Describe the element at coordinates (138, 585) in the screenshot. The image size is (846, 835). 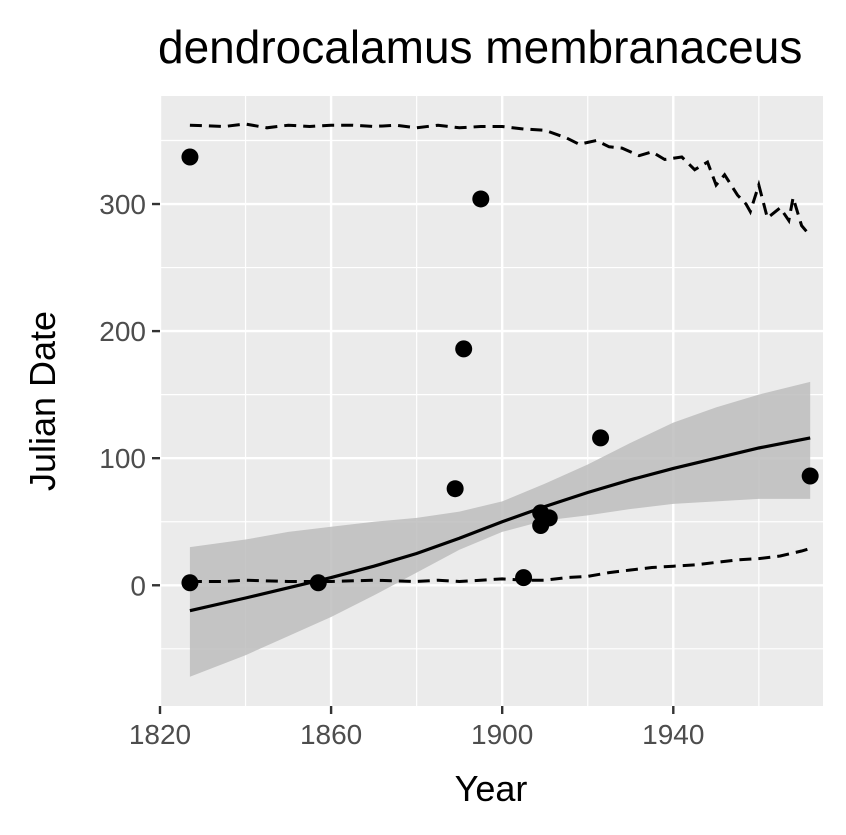
I see `y-tick-label: 0` at that location.